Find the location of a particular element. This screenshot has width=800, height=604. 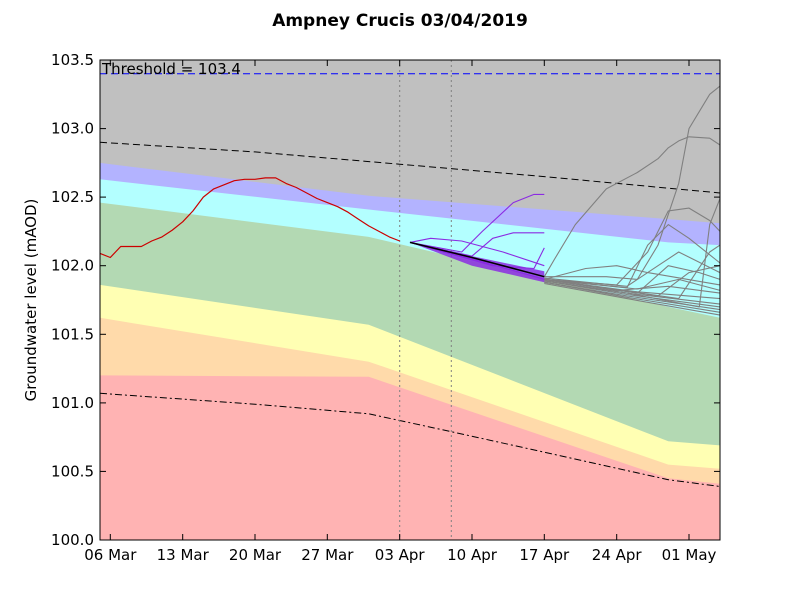

x-tick-label: 13 Mar is located at coordinates (183, 555).